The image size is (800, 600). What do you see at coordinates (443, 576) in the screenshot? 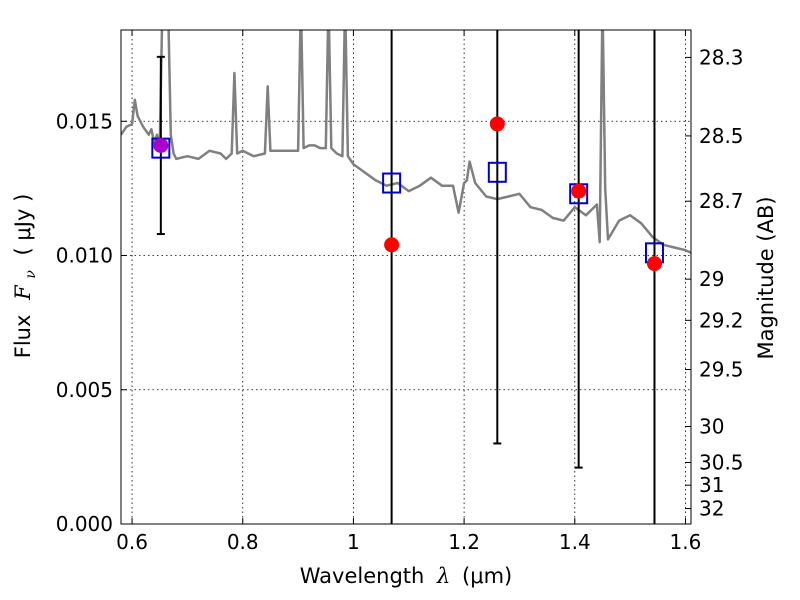
I see `x-axis-label-symbol: λ` at bounding box center [443, 576].